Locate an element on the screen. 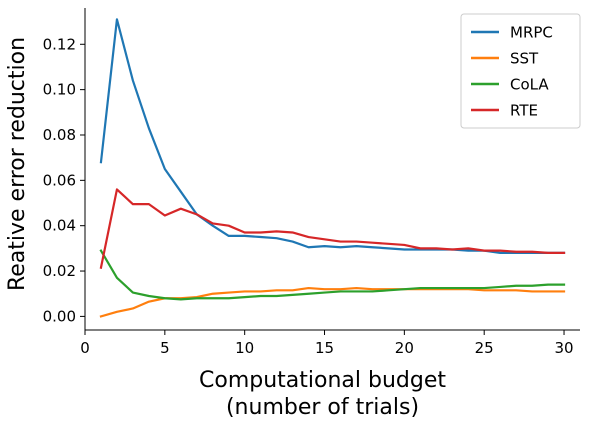  series-line-rte is located at coordinates (332, 228).